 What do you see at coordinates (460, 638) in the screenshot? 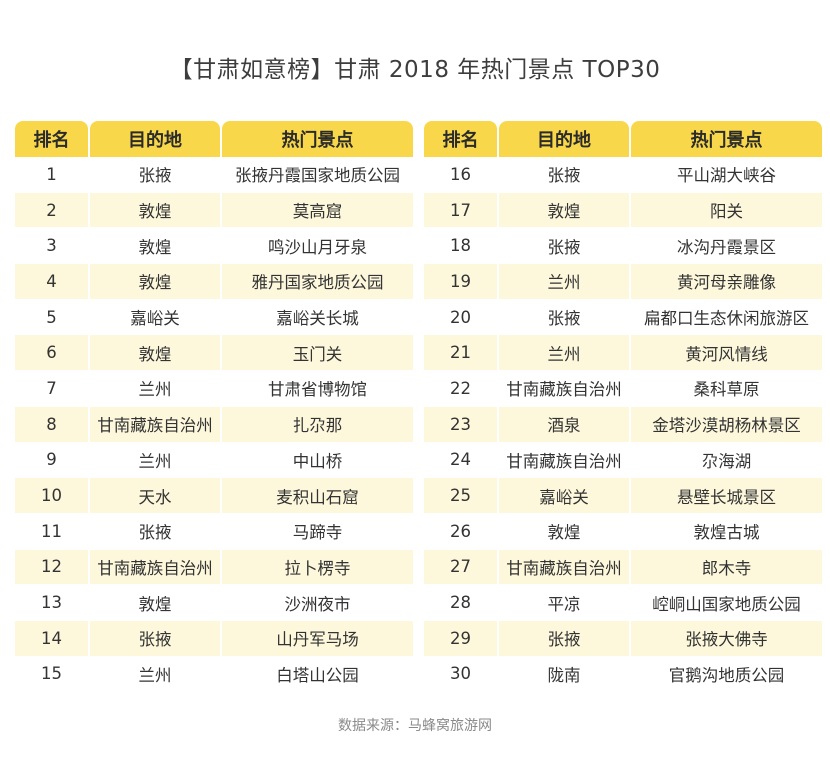
I see `rank-cell: 29` at bounding box center [460, 638].